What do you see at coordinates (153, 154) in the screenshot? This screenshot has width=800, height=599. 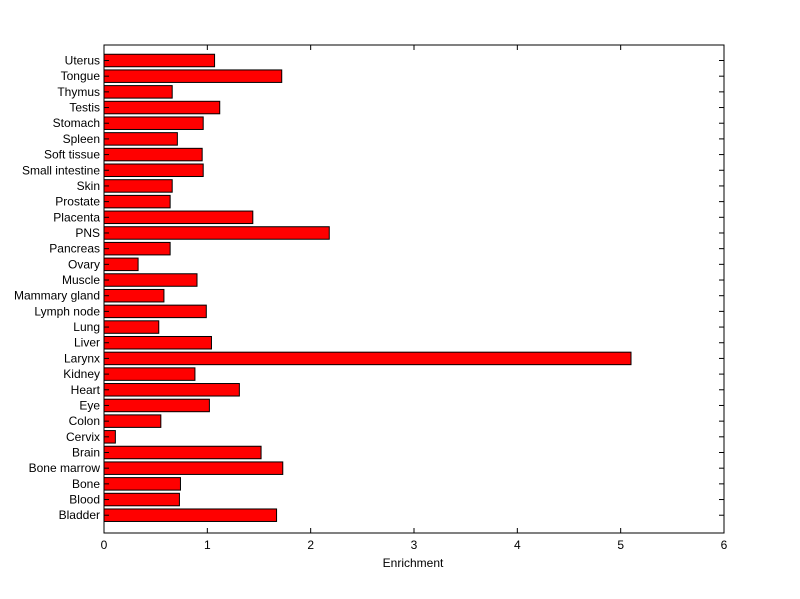 I see `bar-soft-tissue` at bounding box center [153, 154].